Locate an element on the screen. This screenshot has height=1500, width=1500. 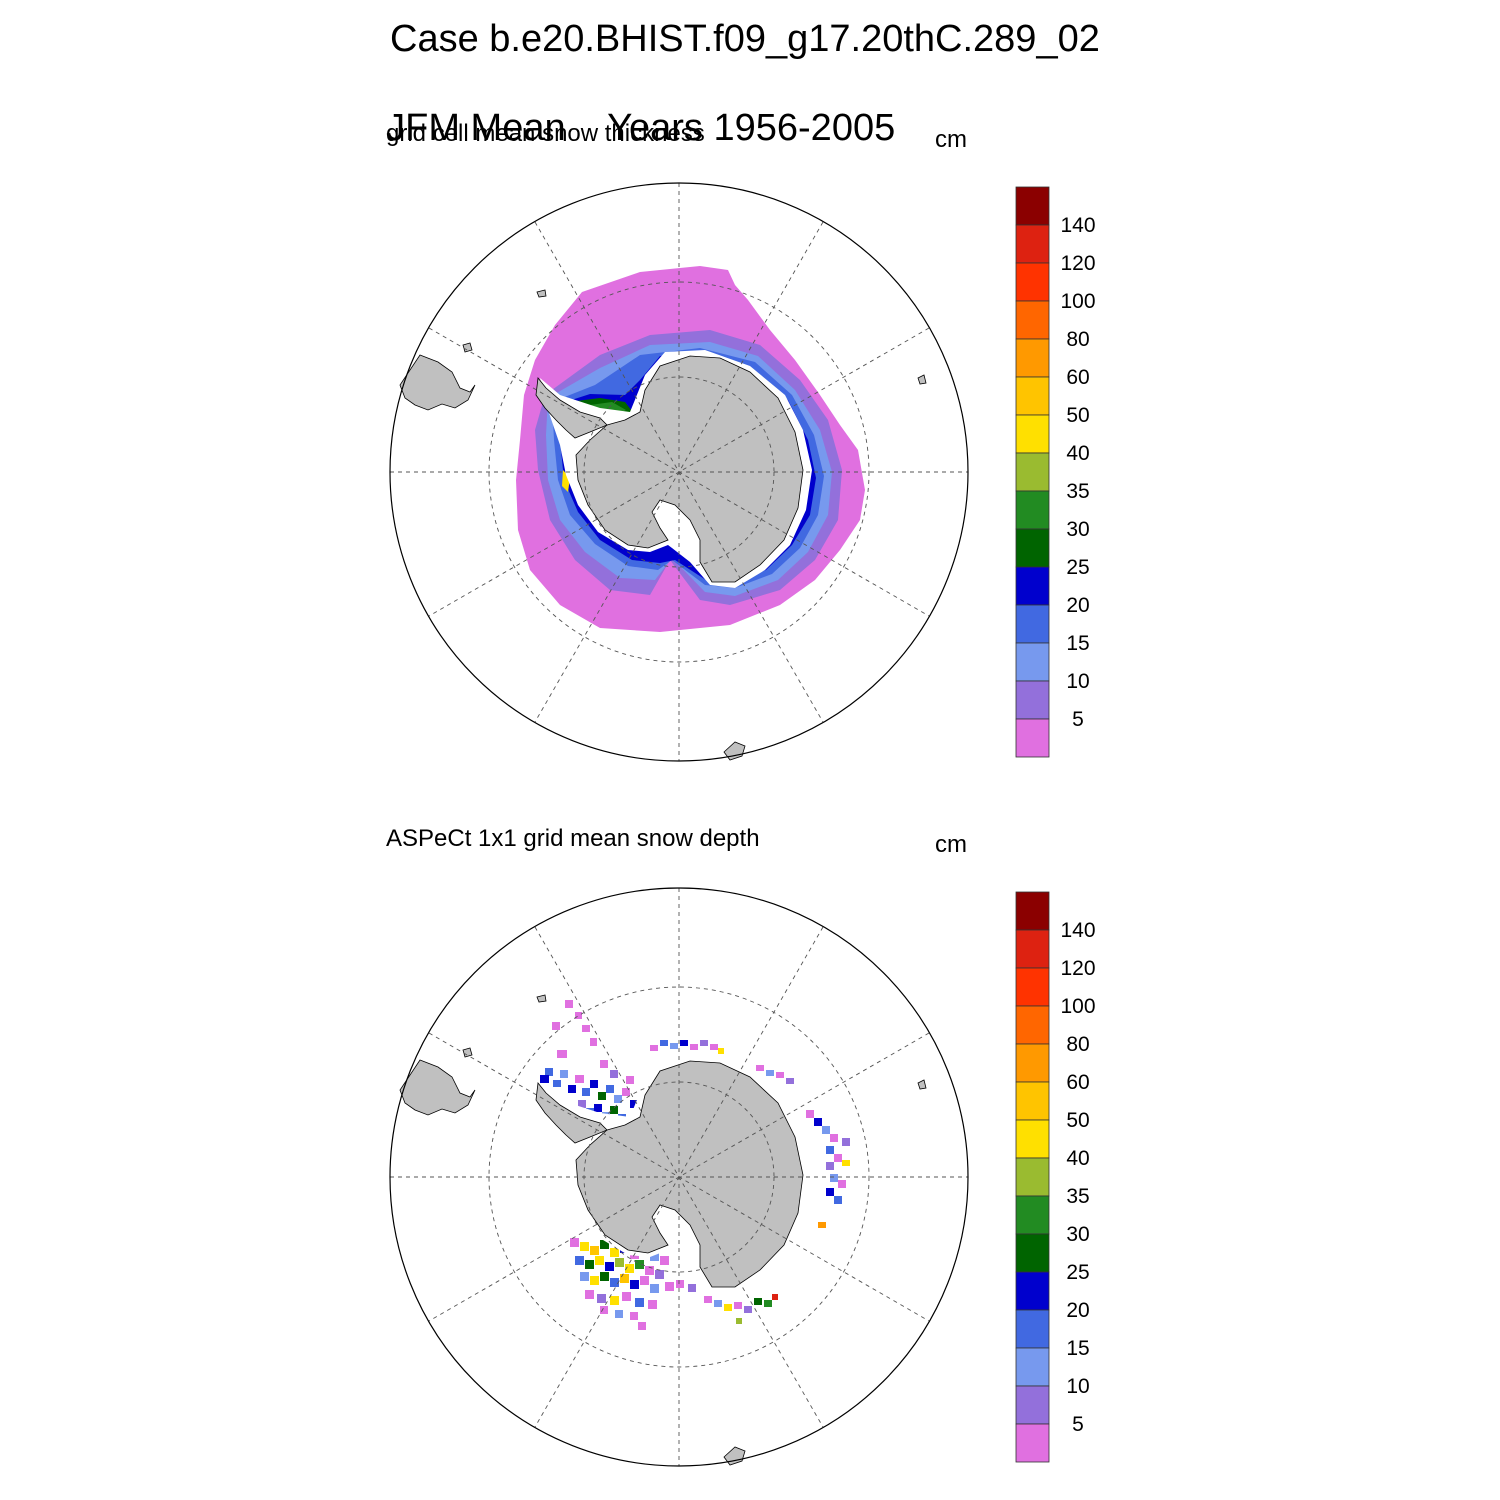
top-colorbar-label: 140 is located at coordinates (1077, 225).